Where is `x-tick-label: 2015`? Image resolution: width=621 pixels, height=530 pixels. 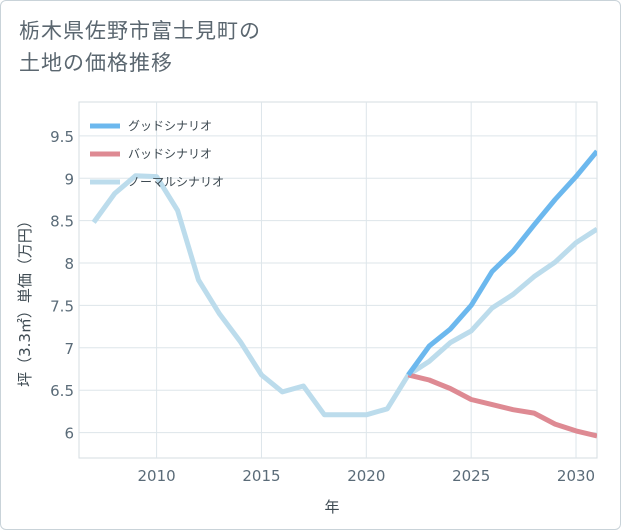
x-tick-label: 2015 is located at coordinates (261, 476).